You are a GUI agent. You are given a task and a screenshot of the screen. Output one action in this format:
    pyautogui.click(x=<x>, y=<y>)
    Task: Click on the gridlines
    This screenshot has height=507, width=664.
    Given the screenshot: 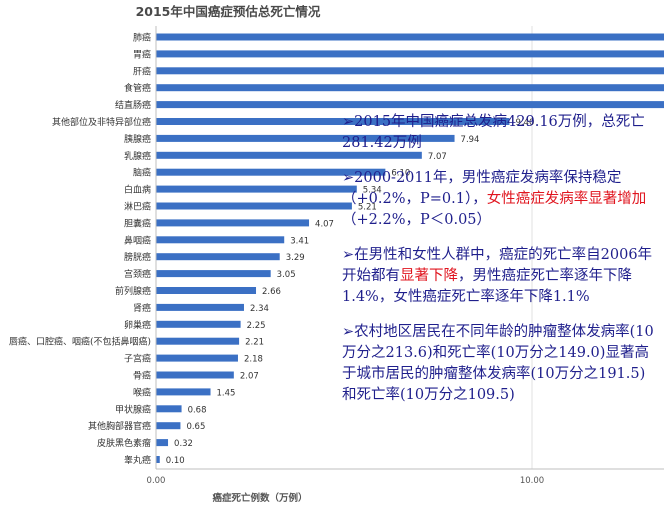 What is the action you would take?
    pyautogui.click(x=532, y=247)
    